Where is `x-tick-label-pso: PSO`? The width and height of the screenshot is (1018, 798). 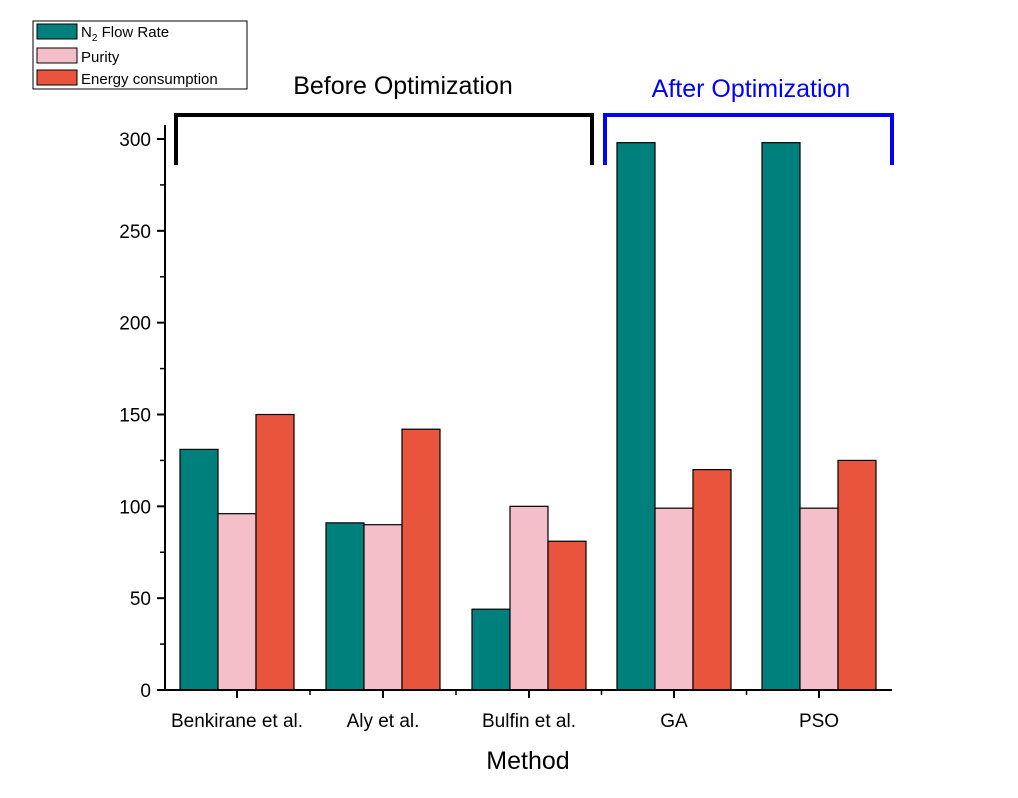 x-tick-label-pso: PSO is located at coordinates (819, 721).